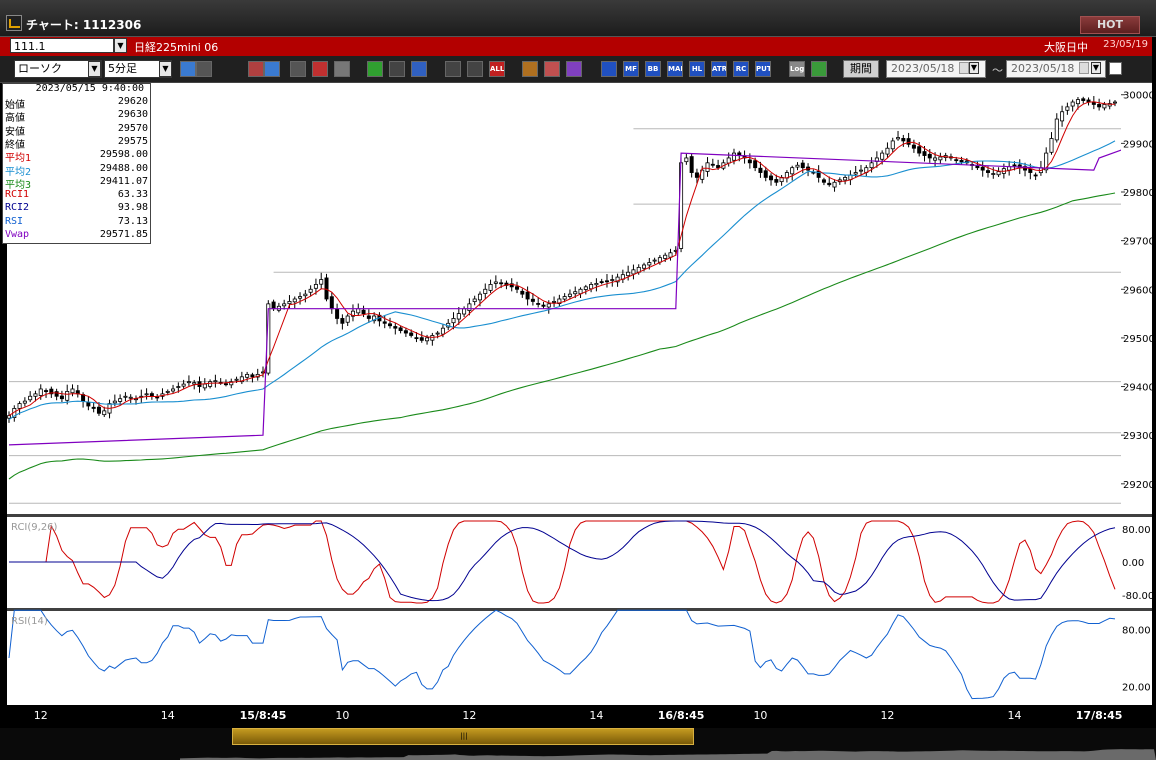 Image resolution: width=1156 pixels, height=760 pixels. What do you see at coordinates (530, 69) in the screenshot?
I see `settings-icon` at bounding box center [530, 69].